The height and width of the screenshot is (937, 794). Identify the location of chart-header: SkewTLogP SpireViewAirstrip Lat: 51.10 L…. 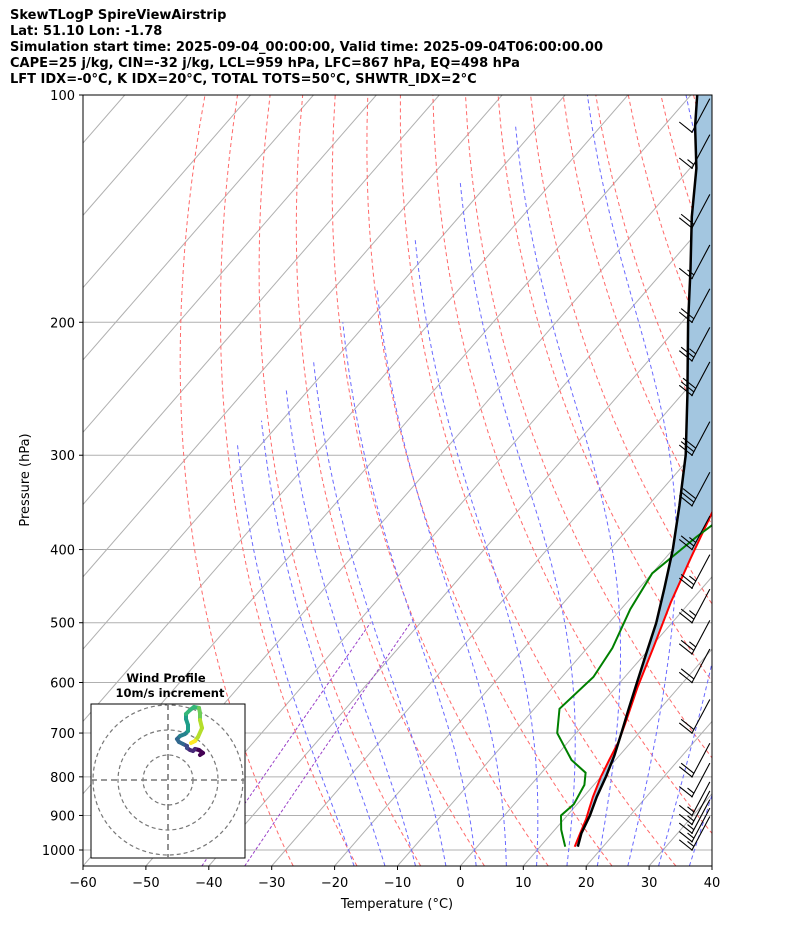
(306, 48).